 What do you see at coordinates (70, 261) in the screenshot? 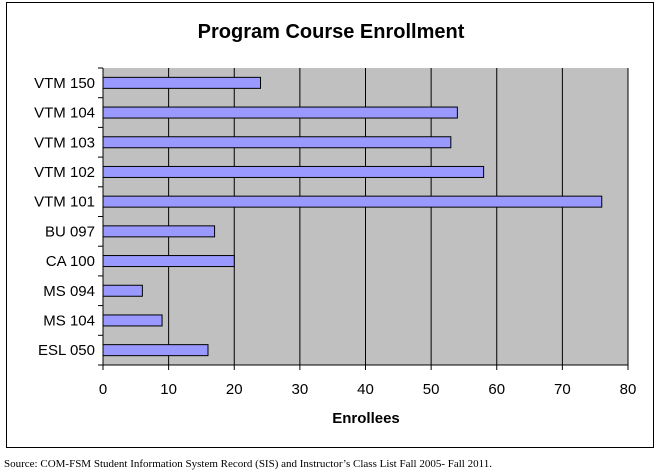
I see `category-label: CA 100` at bounding box center [70, 261].